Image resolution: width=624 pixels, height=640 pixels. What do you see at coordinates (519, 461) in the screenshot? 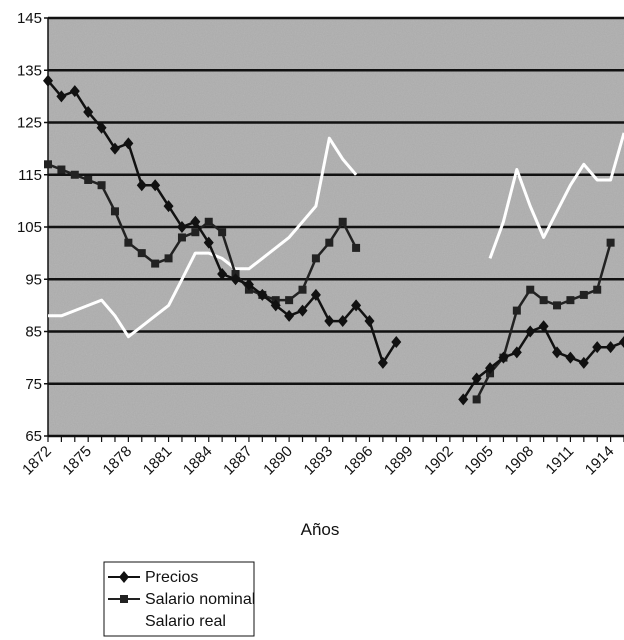
I see `x-tick-label: 1908` at bounding box center [519, 461].